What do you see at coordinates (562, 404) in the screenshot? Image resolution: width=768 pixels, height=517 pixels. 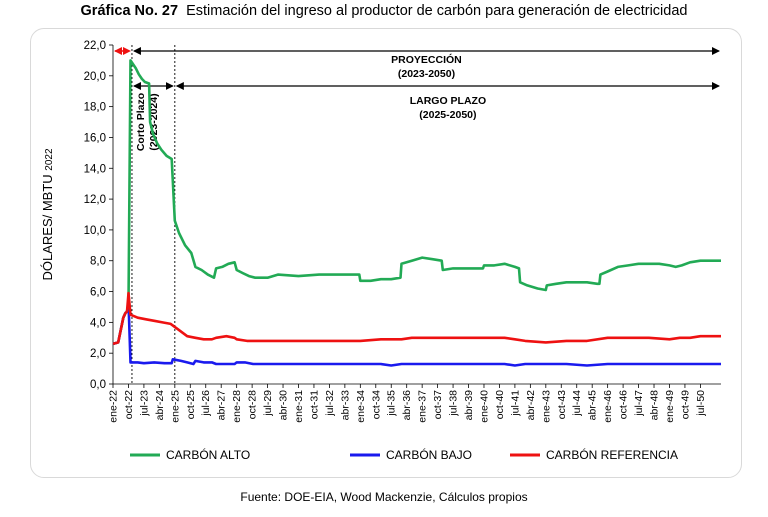 I see `x-tick-label: oct-43` at bounding box center [562, 404].